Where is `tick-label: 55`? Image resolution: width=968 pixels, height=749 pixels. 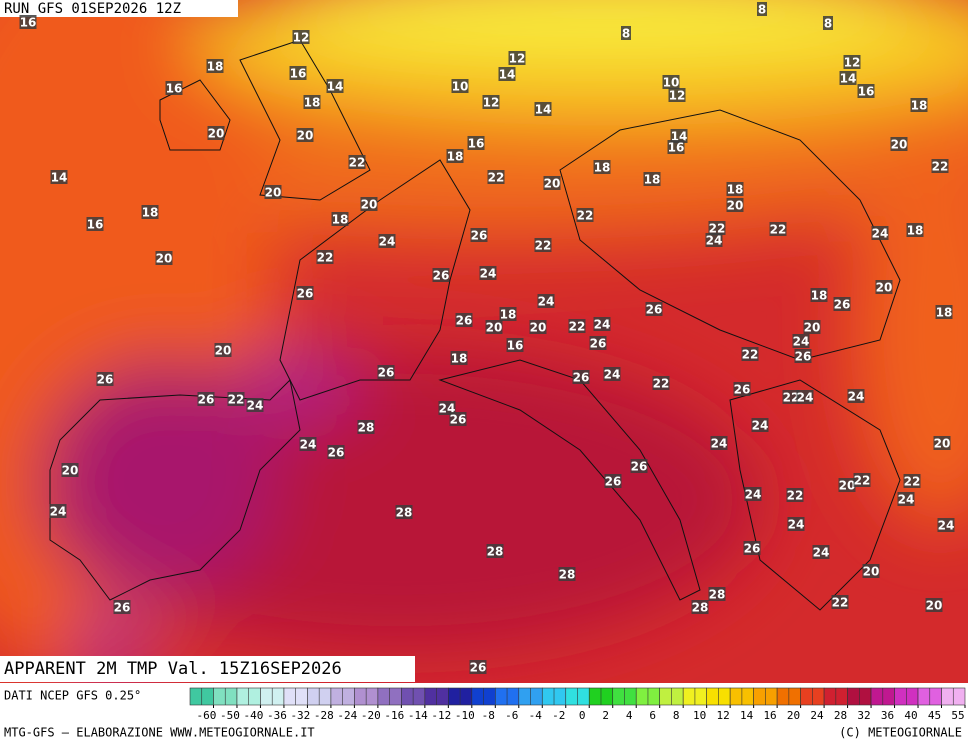
tick-label: 55 is located at coordinates (957, 715).